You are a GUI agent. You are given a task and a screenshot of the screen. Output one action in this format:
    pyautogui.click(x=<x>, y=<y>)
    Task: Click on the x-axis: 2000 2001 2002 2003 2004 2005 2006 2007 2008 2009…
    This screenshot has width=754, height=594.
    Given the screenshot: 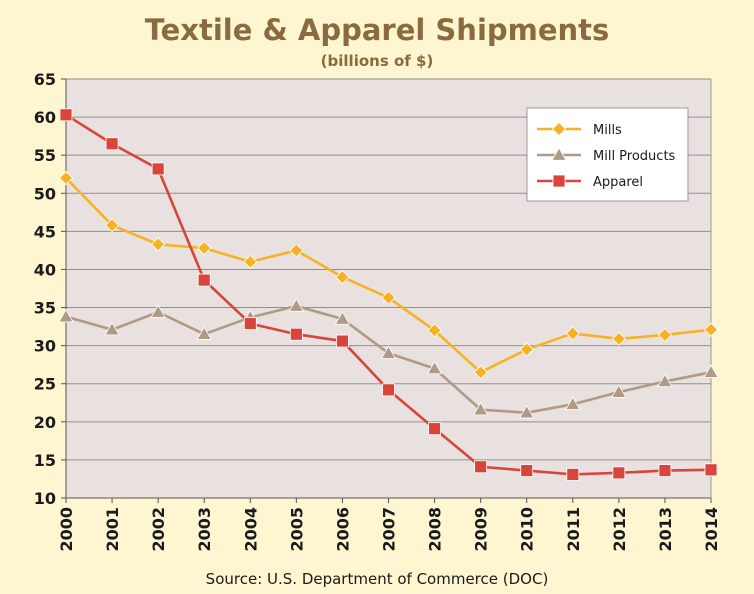 What is the action you would take?
    pyautogui.click(x=389, y=525)
    